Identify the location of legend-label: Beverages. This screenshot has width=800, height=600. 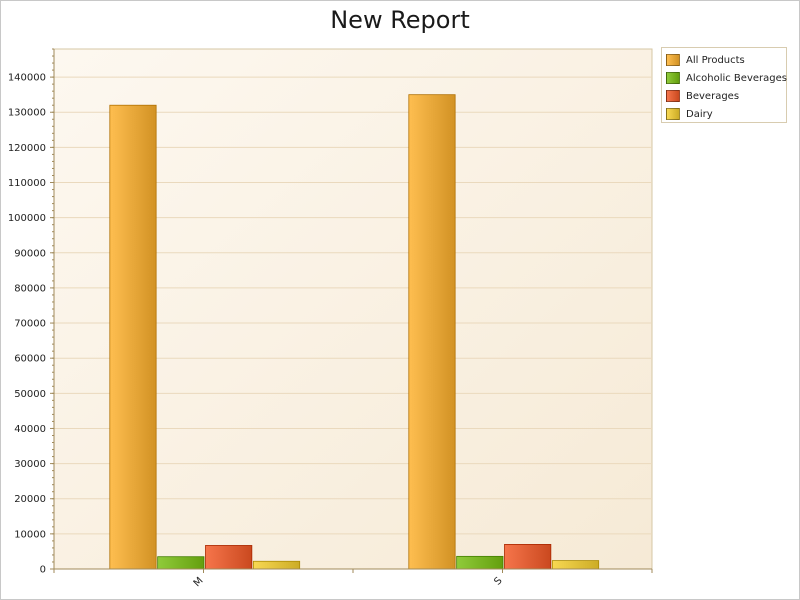
(713, 96).